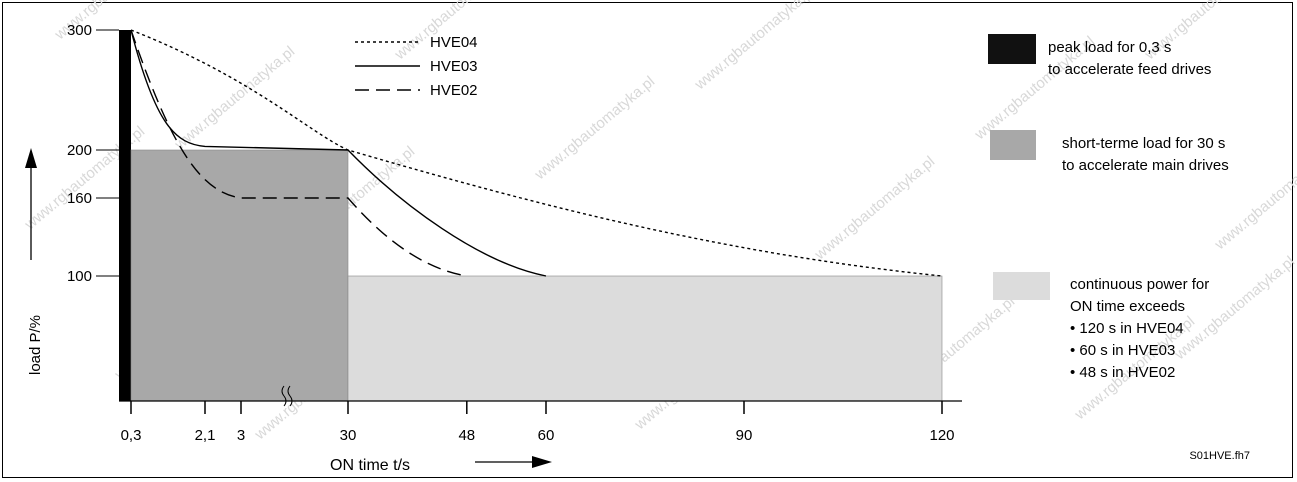 The width and height of the screenshot is (1297, 482). I want to click on x-arrow-head, so click(542, 462).